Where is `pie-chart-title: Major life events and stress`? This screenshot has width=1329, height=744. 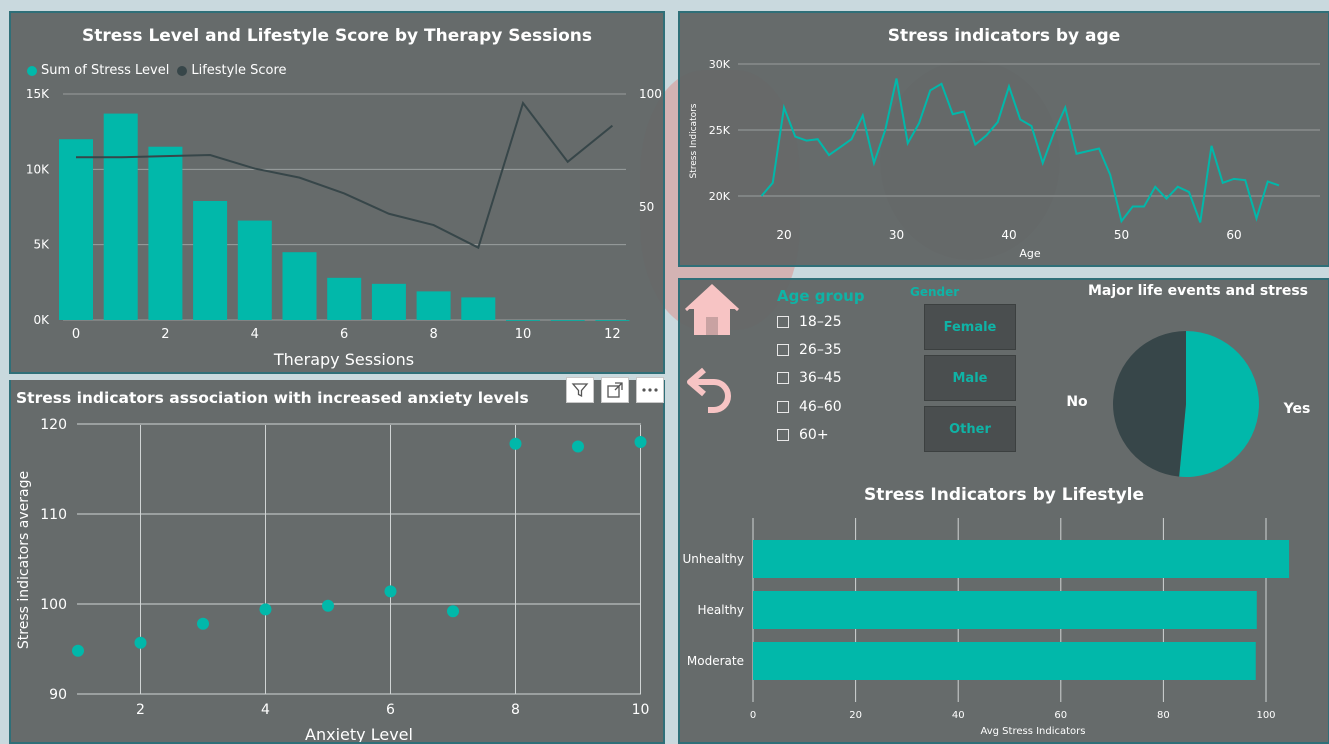 pie-chart-title: Major life events and stress is located at coordinates (1198, 291).